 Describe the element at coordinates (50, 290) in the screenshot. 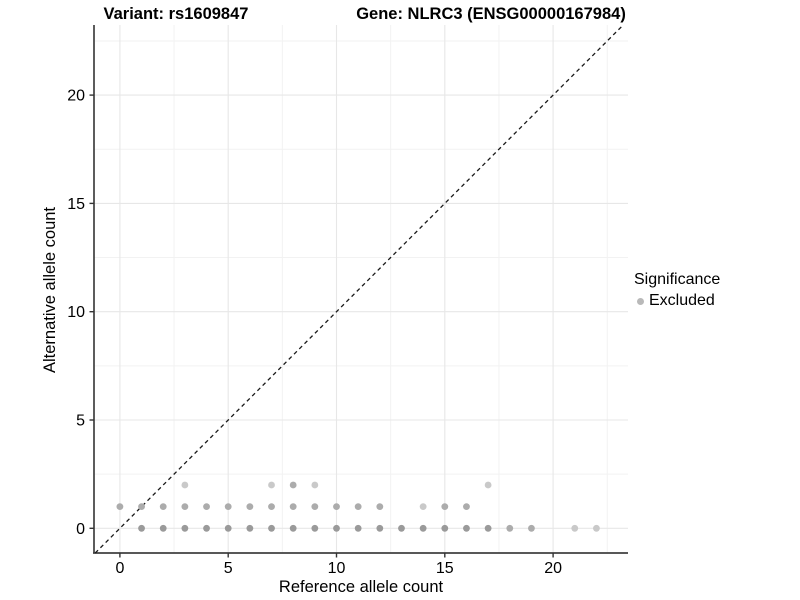

I see `y-axis-title: Alternative allele count` at that location.